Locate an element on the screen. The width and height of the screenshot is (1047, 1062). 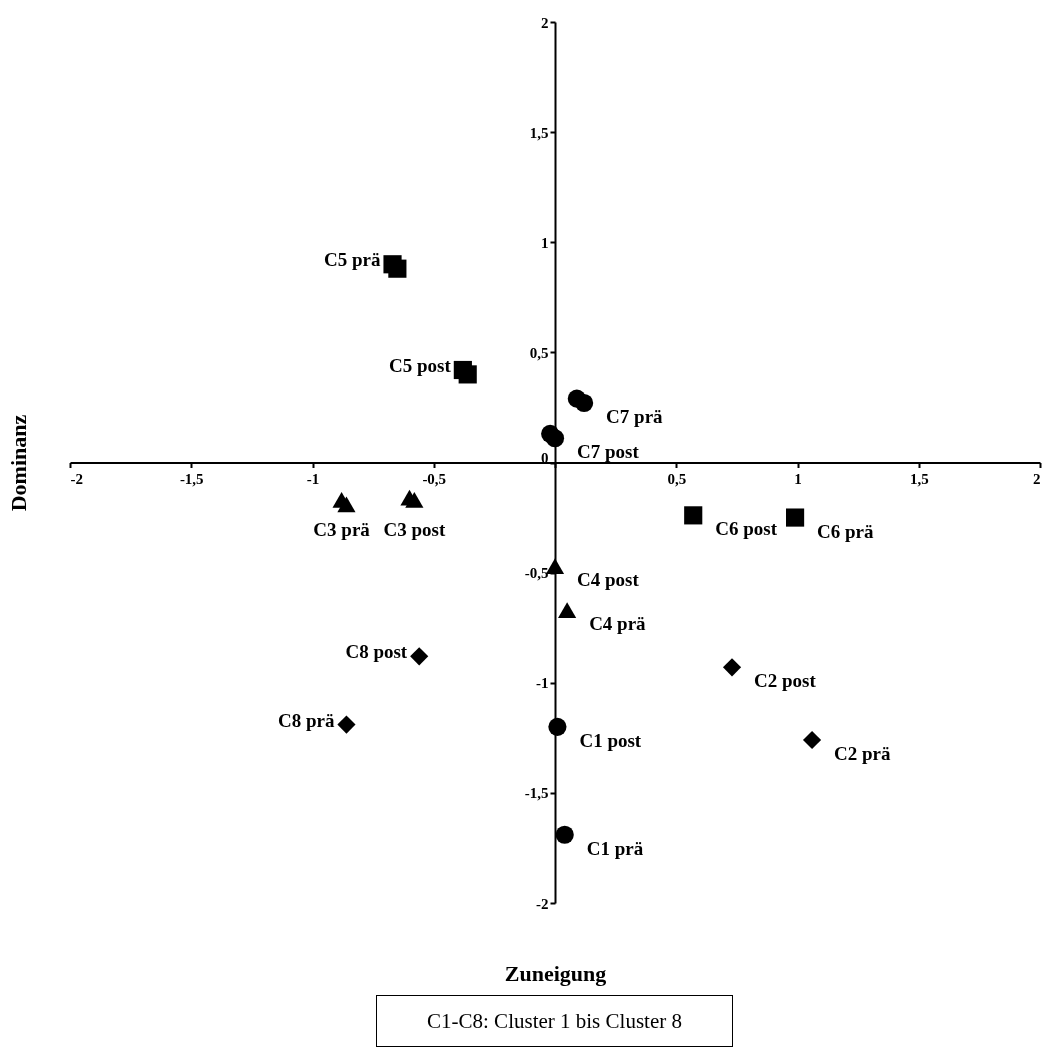
annotation: C8 prä is located at coordinates (306, 720).